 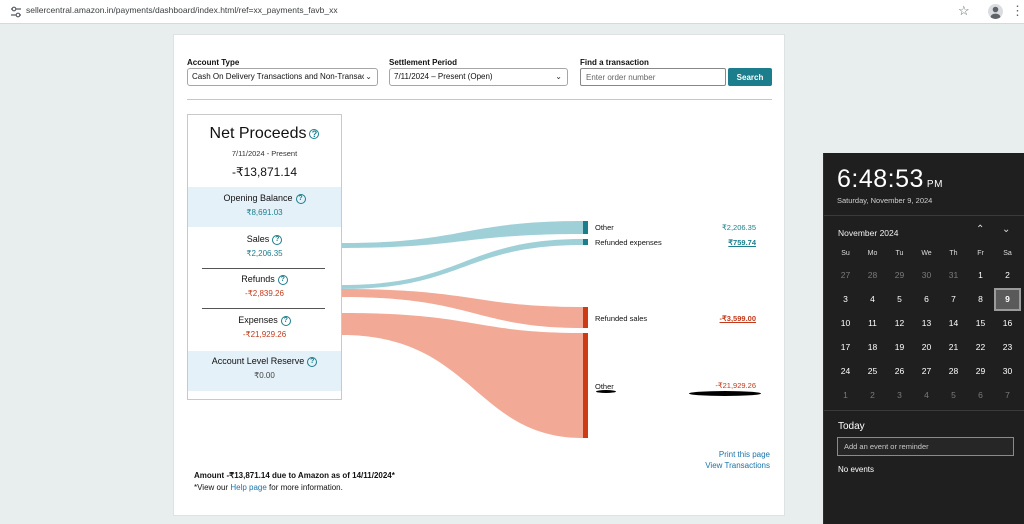 What do you see at coordinates (737, 318) in the screenshot?
I see `node-value-link: -₹3,599.00` at bounding box center [737, 318].